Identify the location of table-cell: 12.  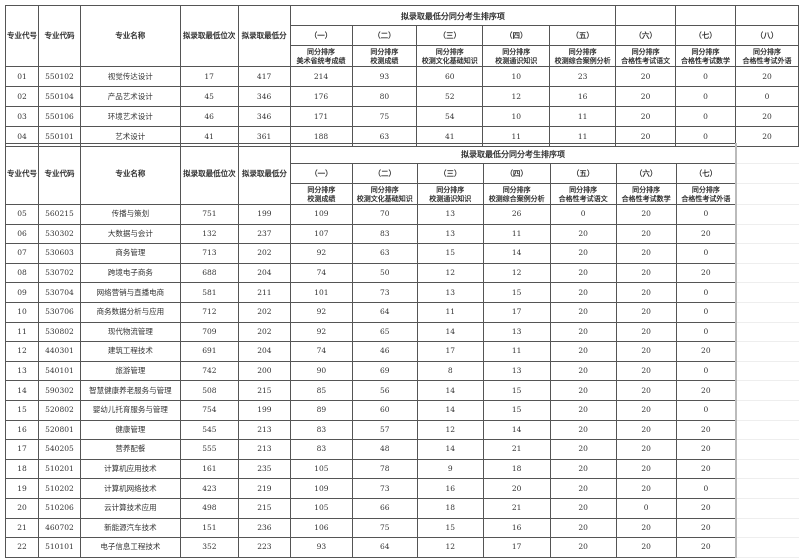
(450, 273).